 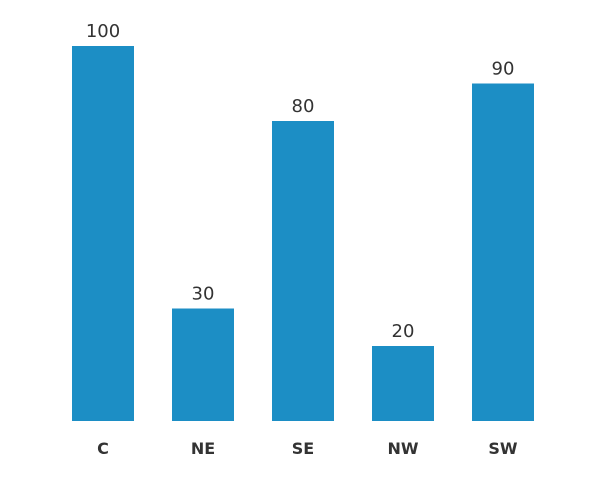 I want to click on value-label-ne: 30, so click(x=203, y=294).